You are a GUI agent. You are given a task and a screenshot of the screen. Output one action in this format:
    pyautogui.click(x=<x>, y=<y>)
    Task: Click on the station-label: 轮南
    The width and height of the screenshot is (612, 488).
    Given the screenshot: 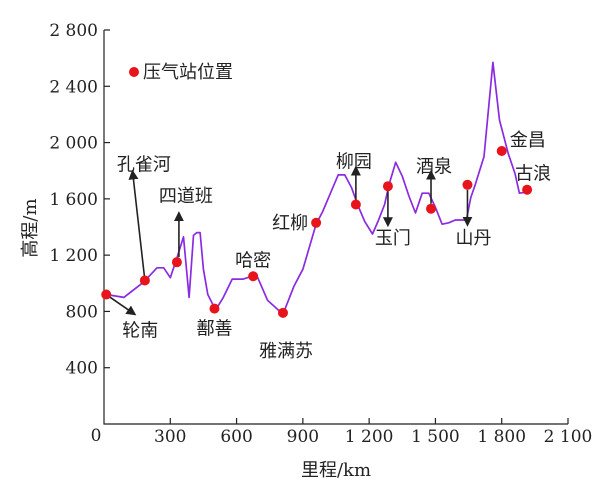 What is the action you would take?
    pyautogui.click(x=140, y=331)
    